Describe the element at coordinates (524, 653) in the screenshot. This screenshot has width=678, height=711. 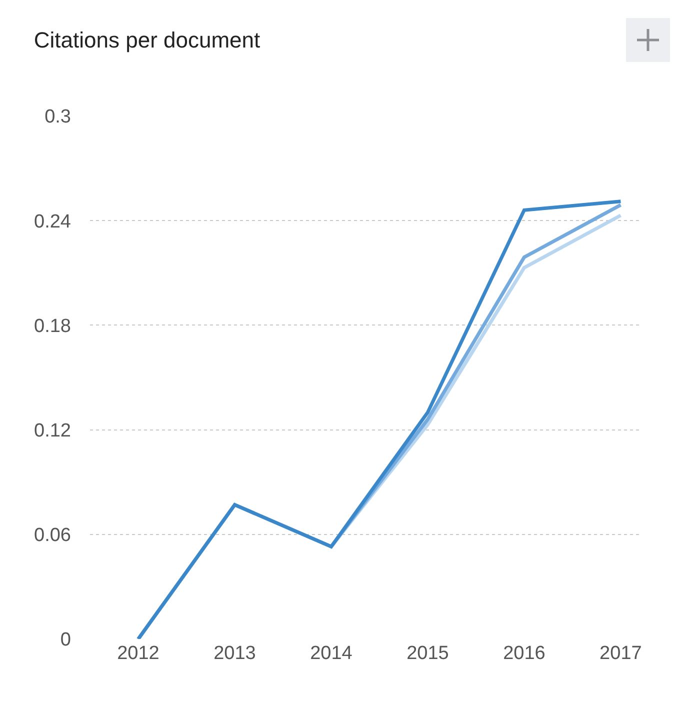
I see `x-tick-label: 2016` at that location.